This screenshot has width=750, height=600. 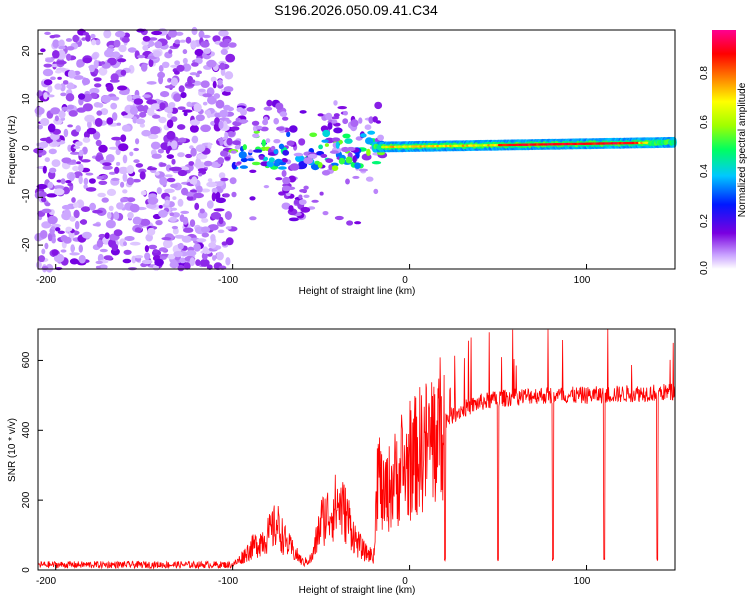 What do you see at coordinates (582, 581) in the screenshot?
I see `x-tick-label: 100` at bounding box center [582, 581].